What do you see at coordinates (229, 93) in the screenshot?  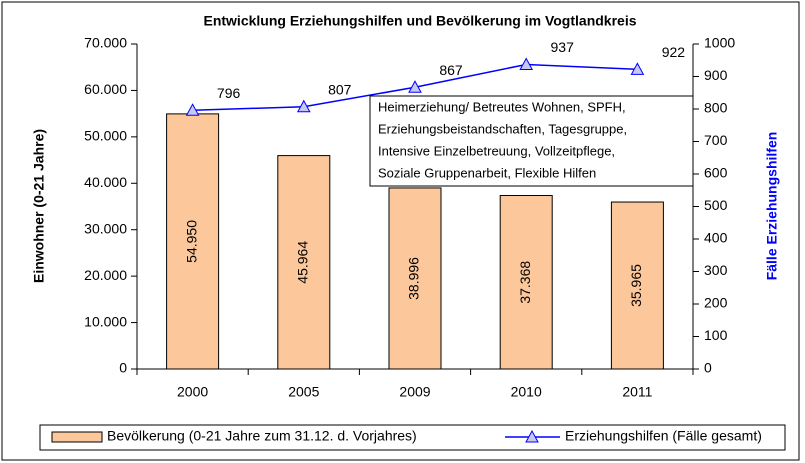 I see `point-value-label: 796` at bounding box center [229, 93].